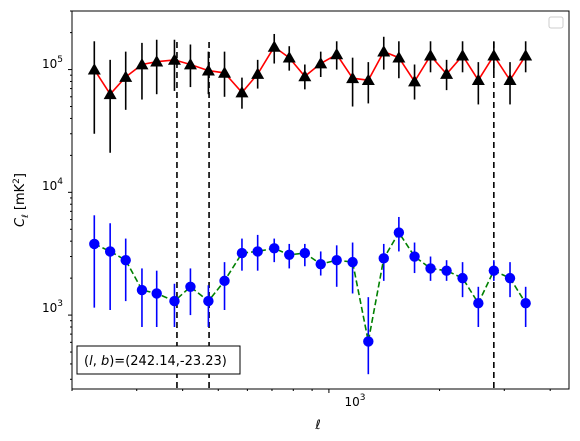  I want to click on series-line, so click(310, 70).